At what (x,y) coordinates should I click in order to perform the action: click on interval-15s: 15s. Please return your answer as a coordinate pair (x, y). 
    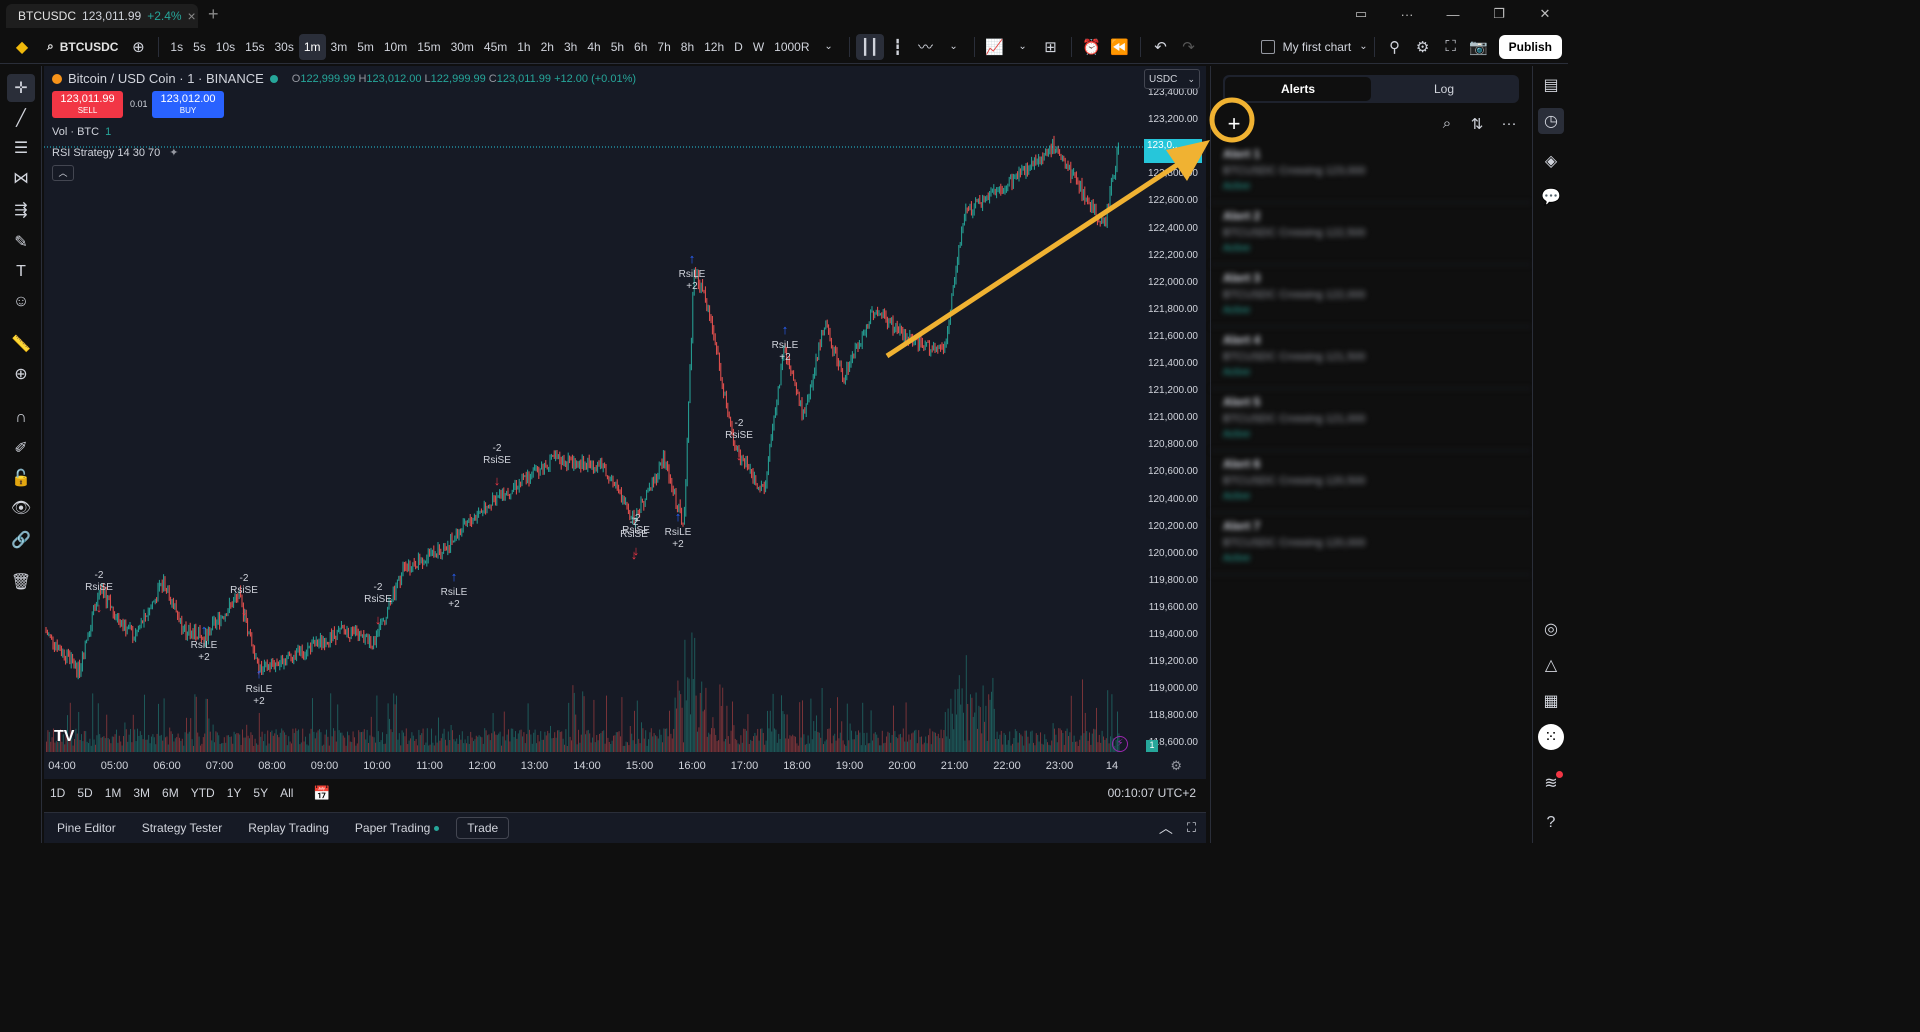
    Looking at the image, I should click on (255, 46).